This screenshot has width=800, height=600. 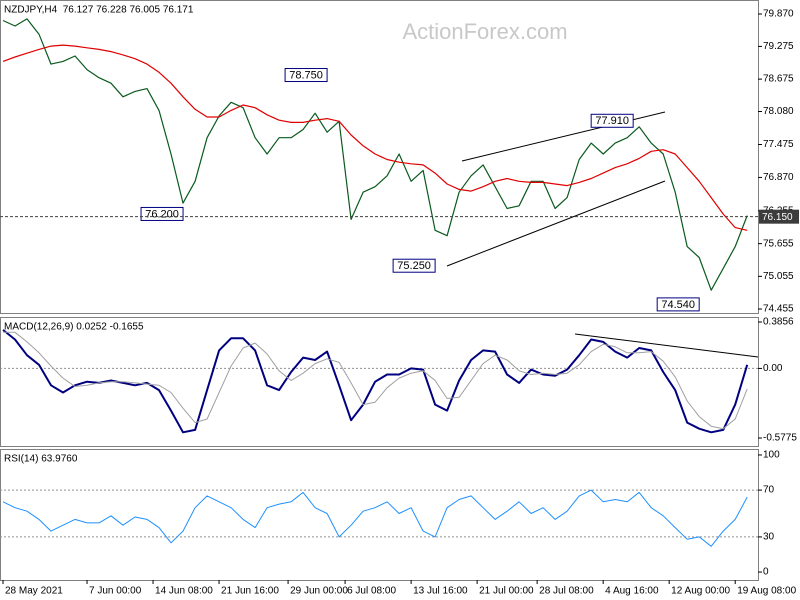 I want to click on y-tick-label: 78.080, so click(x=778, y=111).